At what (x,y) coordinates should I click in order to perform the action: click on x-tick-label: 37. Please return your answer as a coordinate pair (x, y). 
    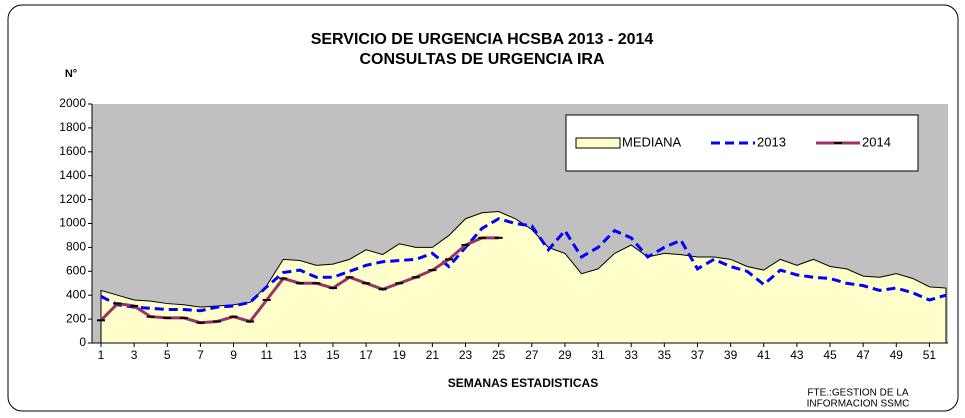
    Looking at the image, I should click on (698, 355).